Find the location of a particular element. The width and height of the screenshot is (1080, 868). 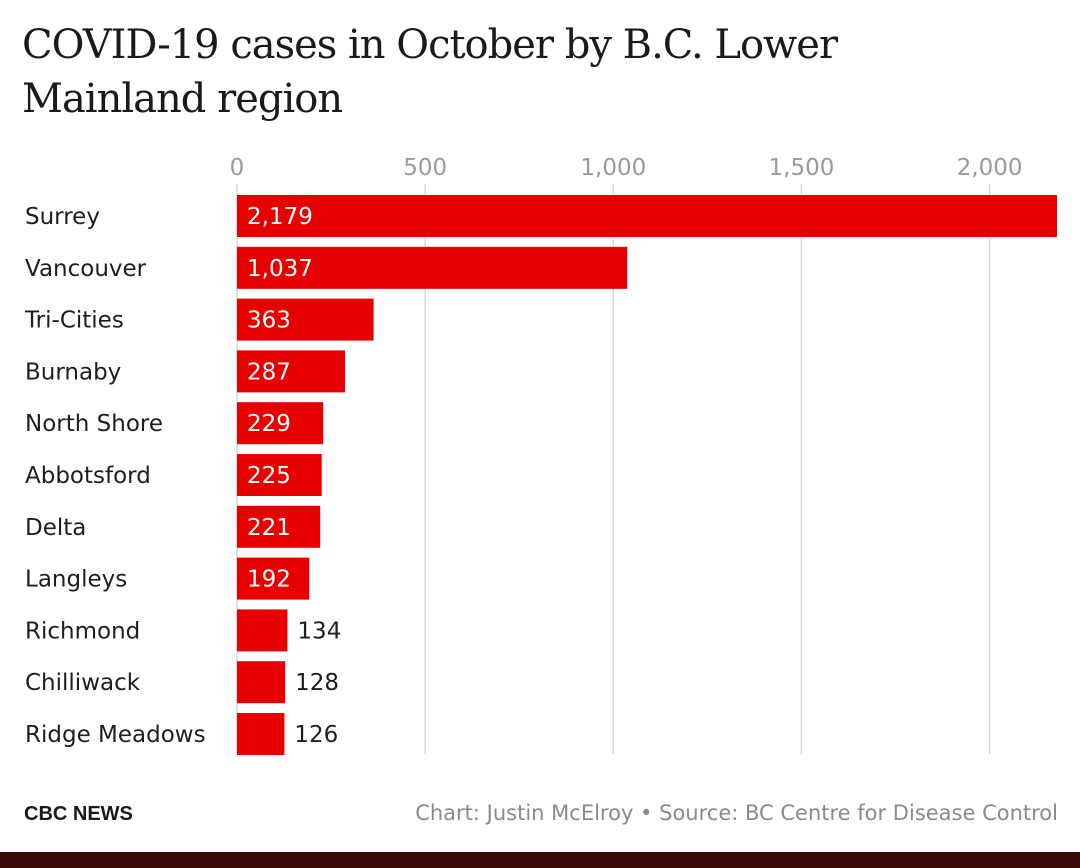

category-label: Surrey is located at coordinates (62, 217).